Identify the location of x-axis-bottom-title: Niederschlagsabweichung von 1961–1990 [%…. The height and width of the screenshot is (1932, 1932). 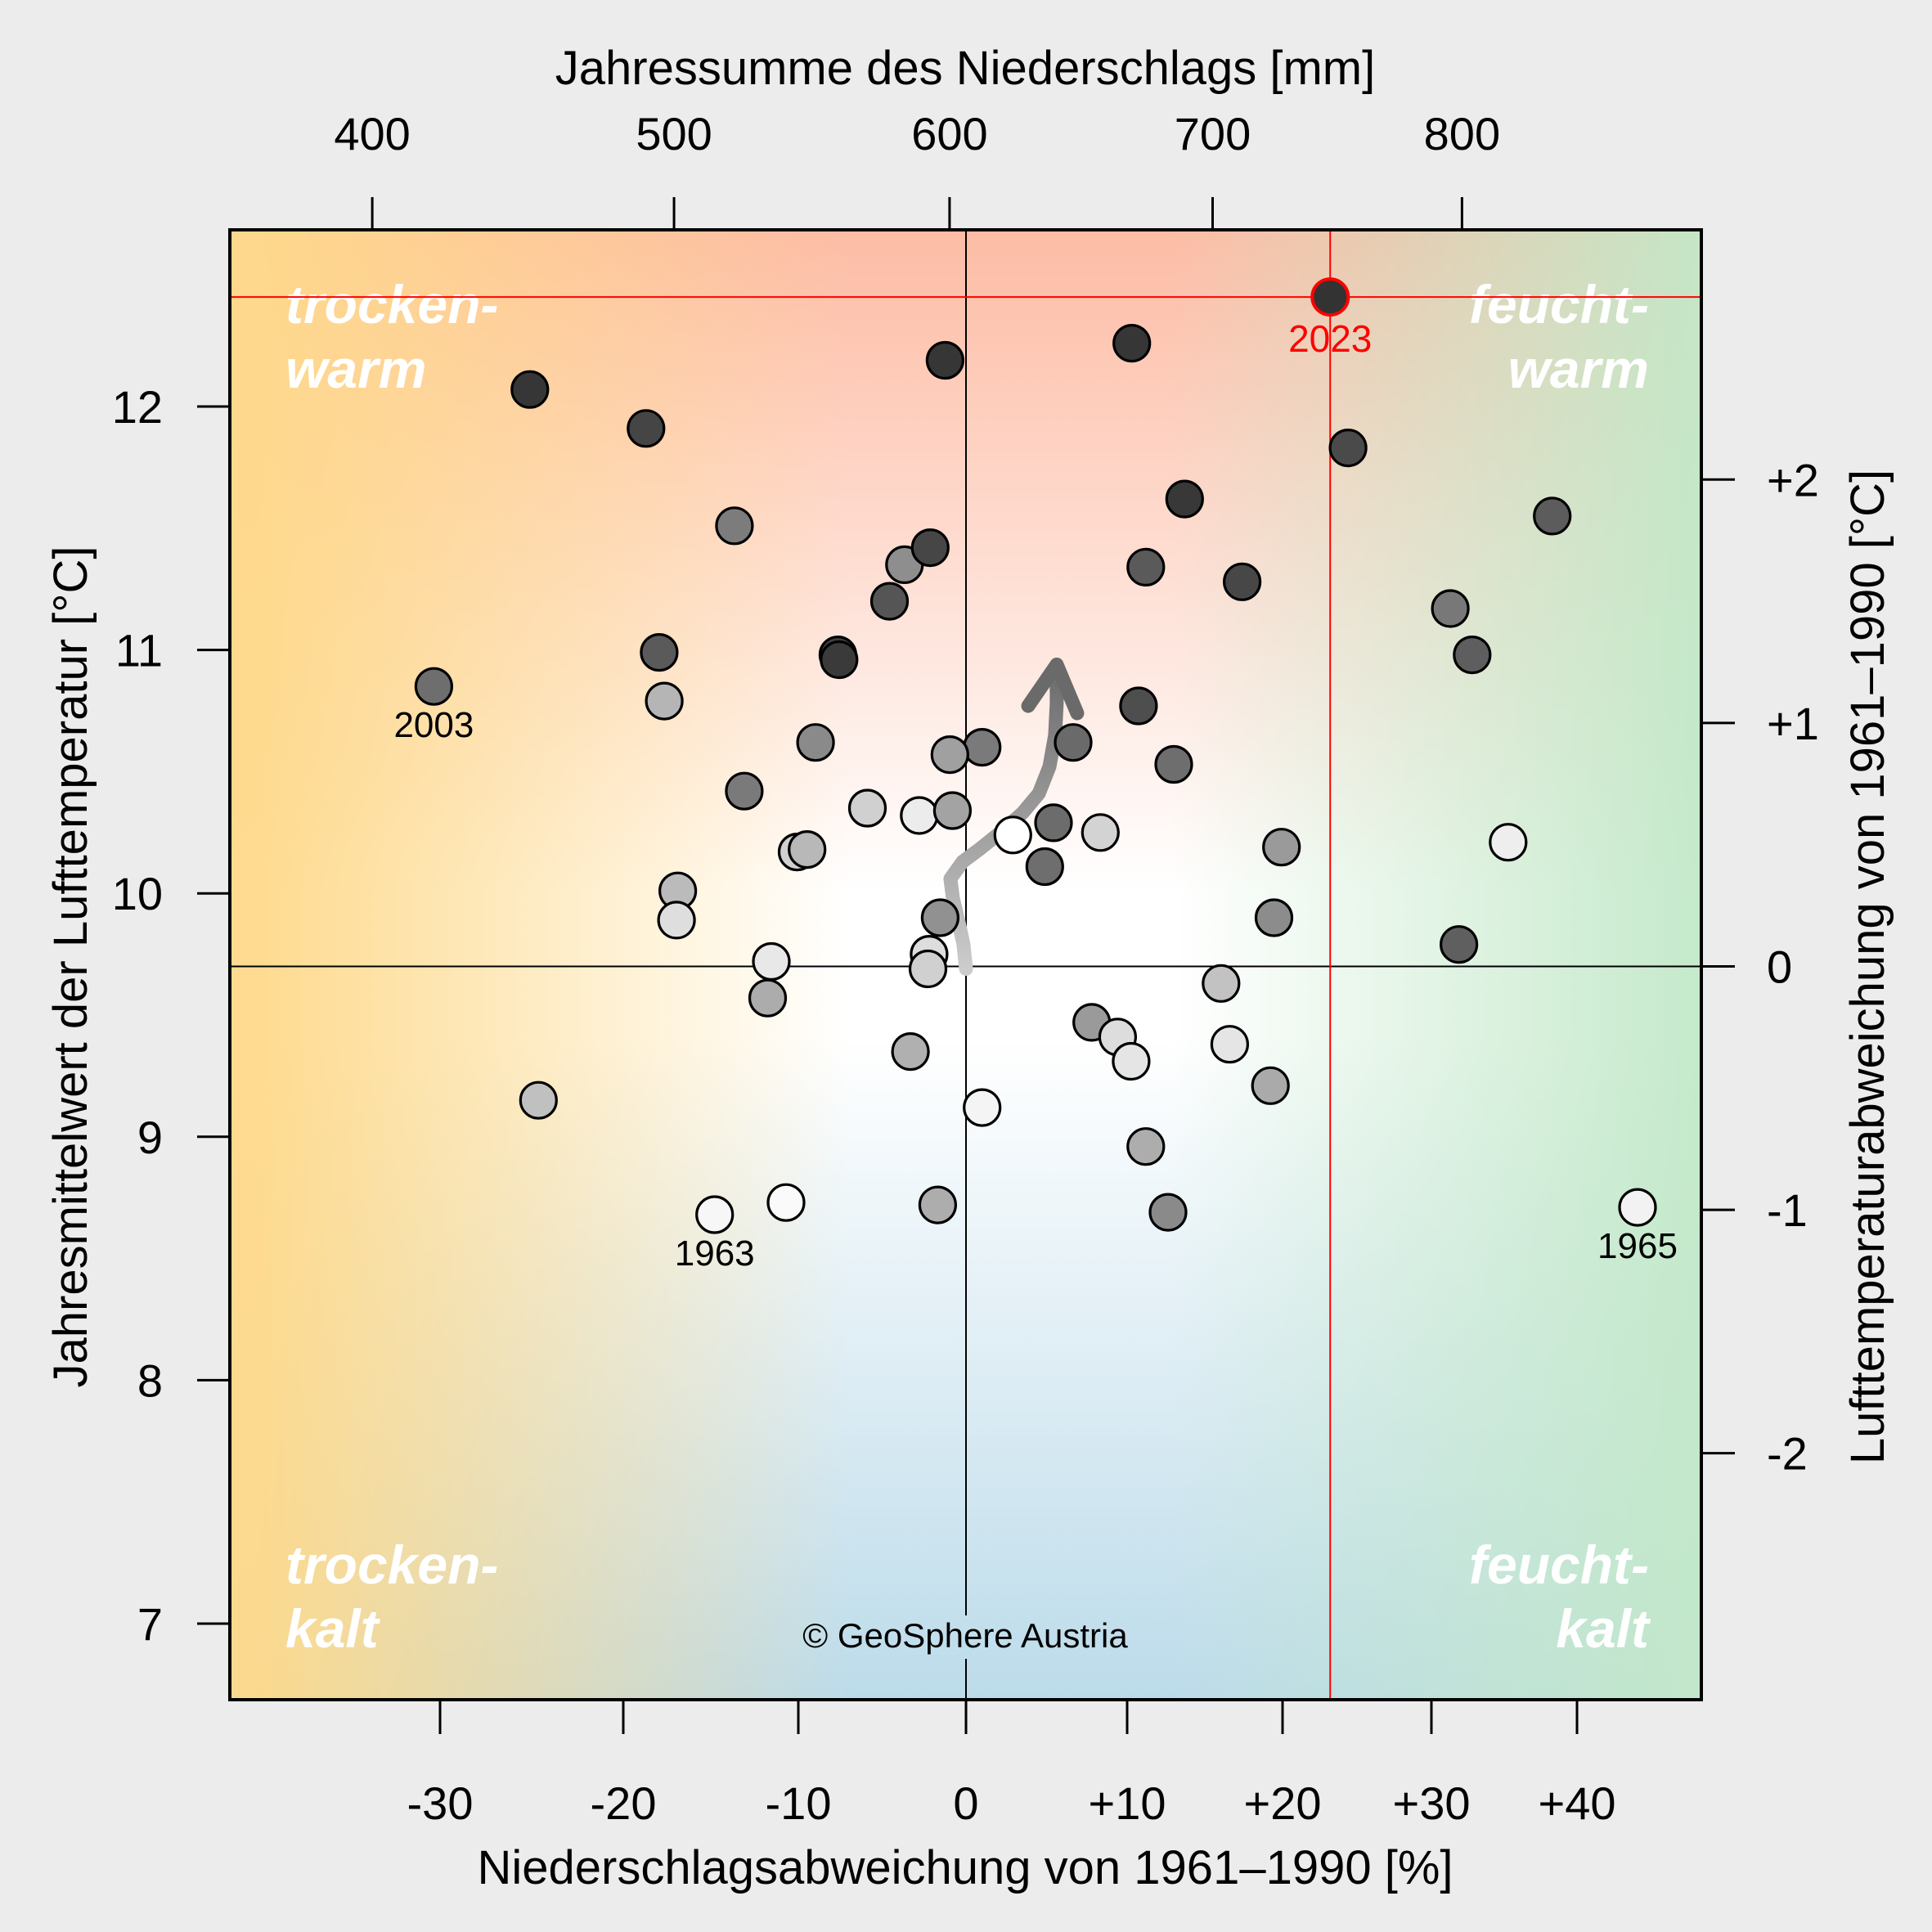
(965, 1867).